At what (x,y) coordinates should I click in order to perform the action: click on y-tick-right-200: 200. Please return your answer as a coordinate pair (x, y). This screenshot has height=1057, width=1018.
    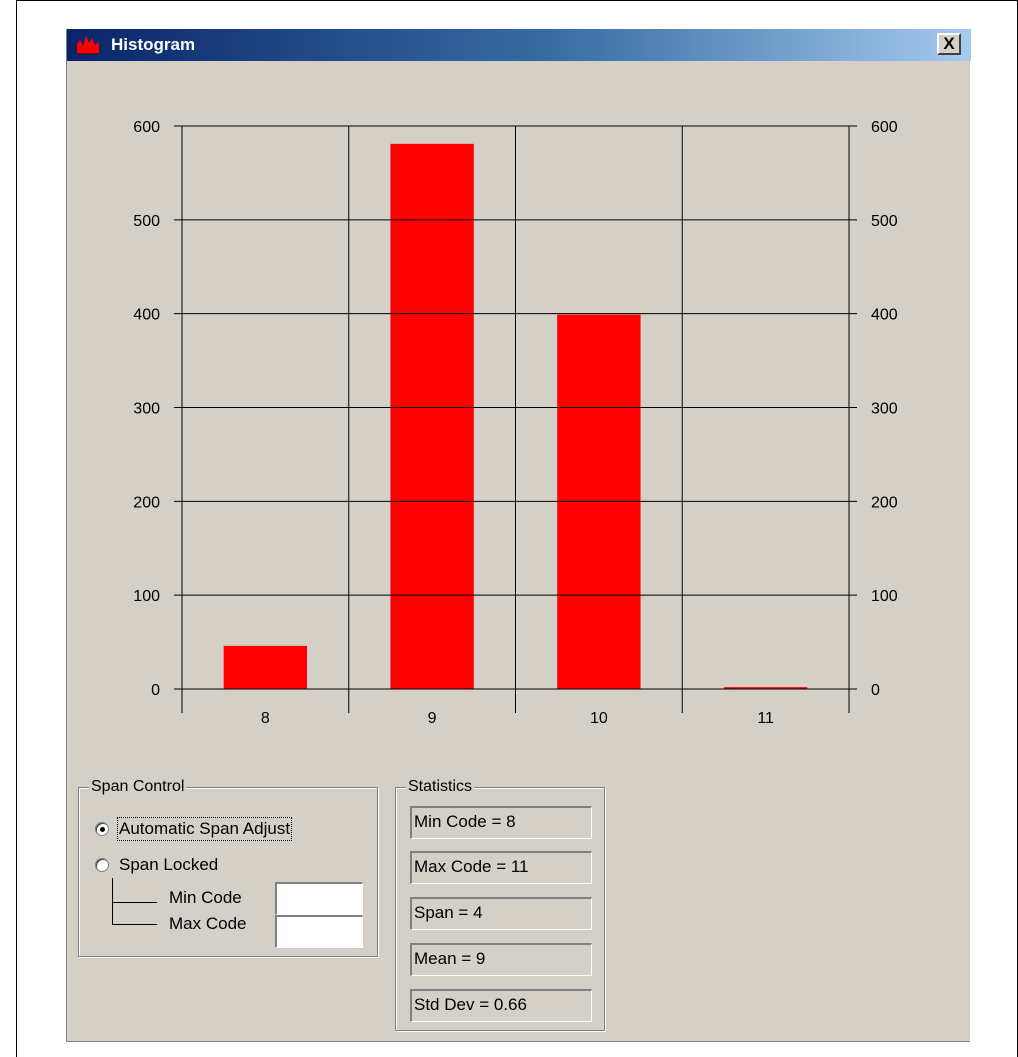
    Looking at the image, I should click on (884, 502).